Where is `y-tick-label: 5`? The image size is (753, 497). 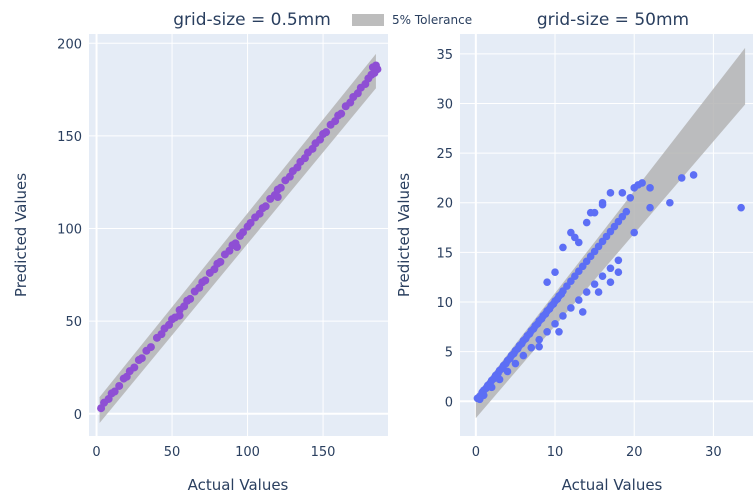 y-tick-label: 5 is located at coordinates (449, 353).